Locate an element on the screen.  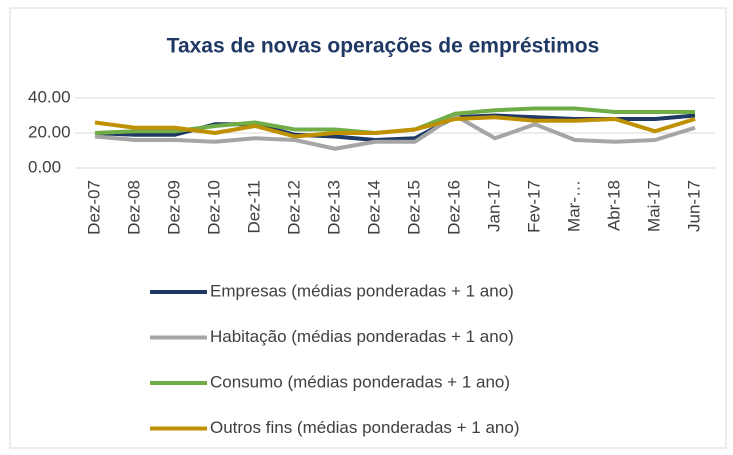
x-tick-label: Jan-17 is located at coordinates (493, 206).